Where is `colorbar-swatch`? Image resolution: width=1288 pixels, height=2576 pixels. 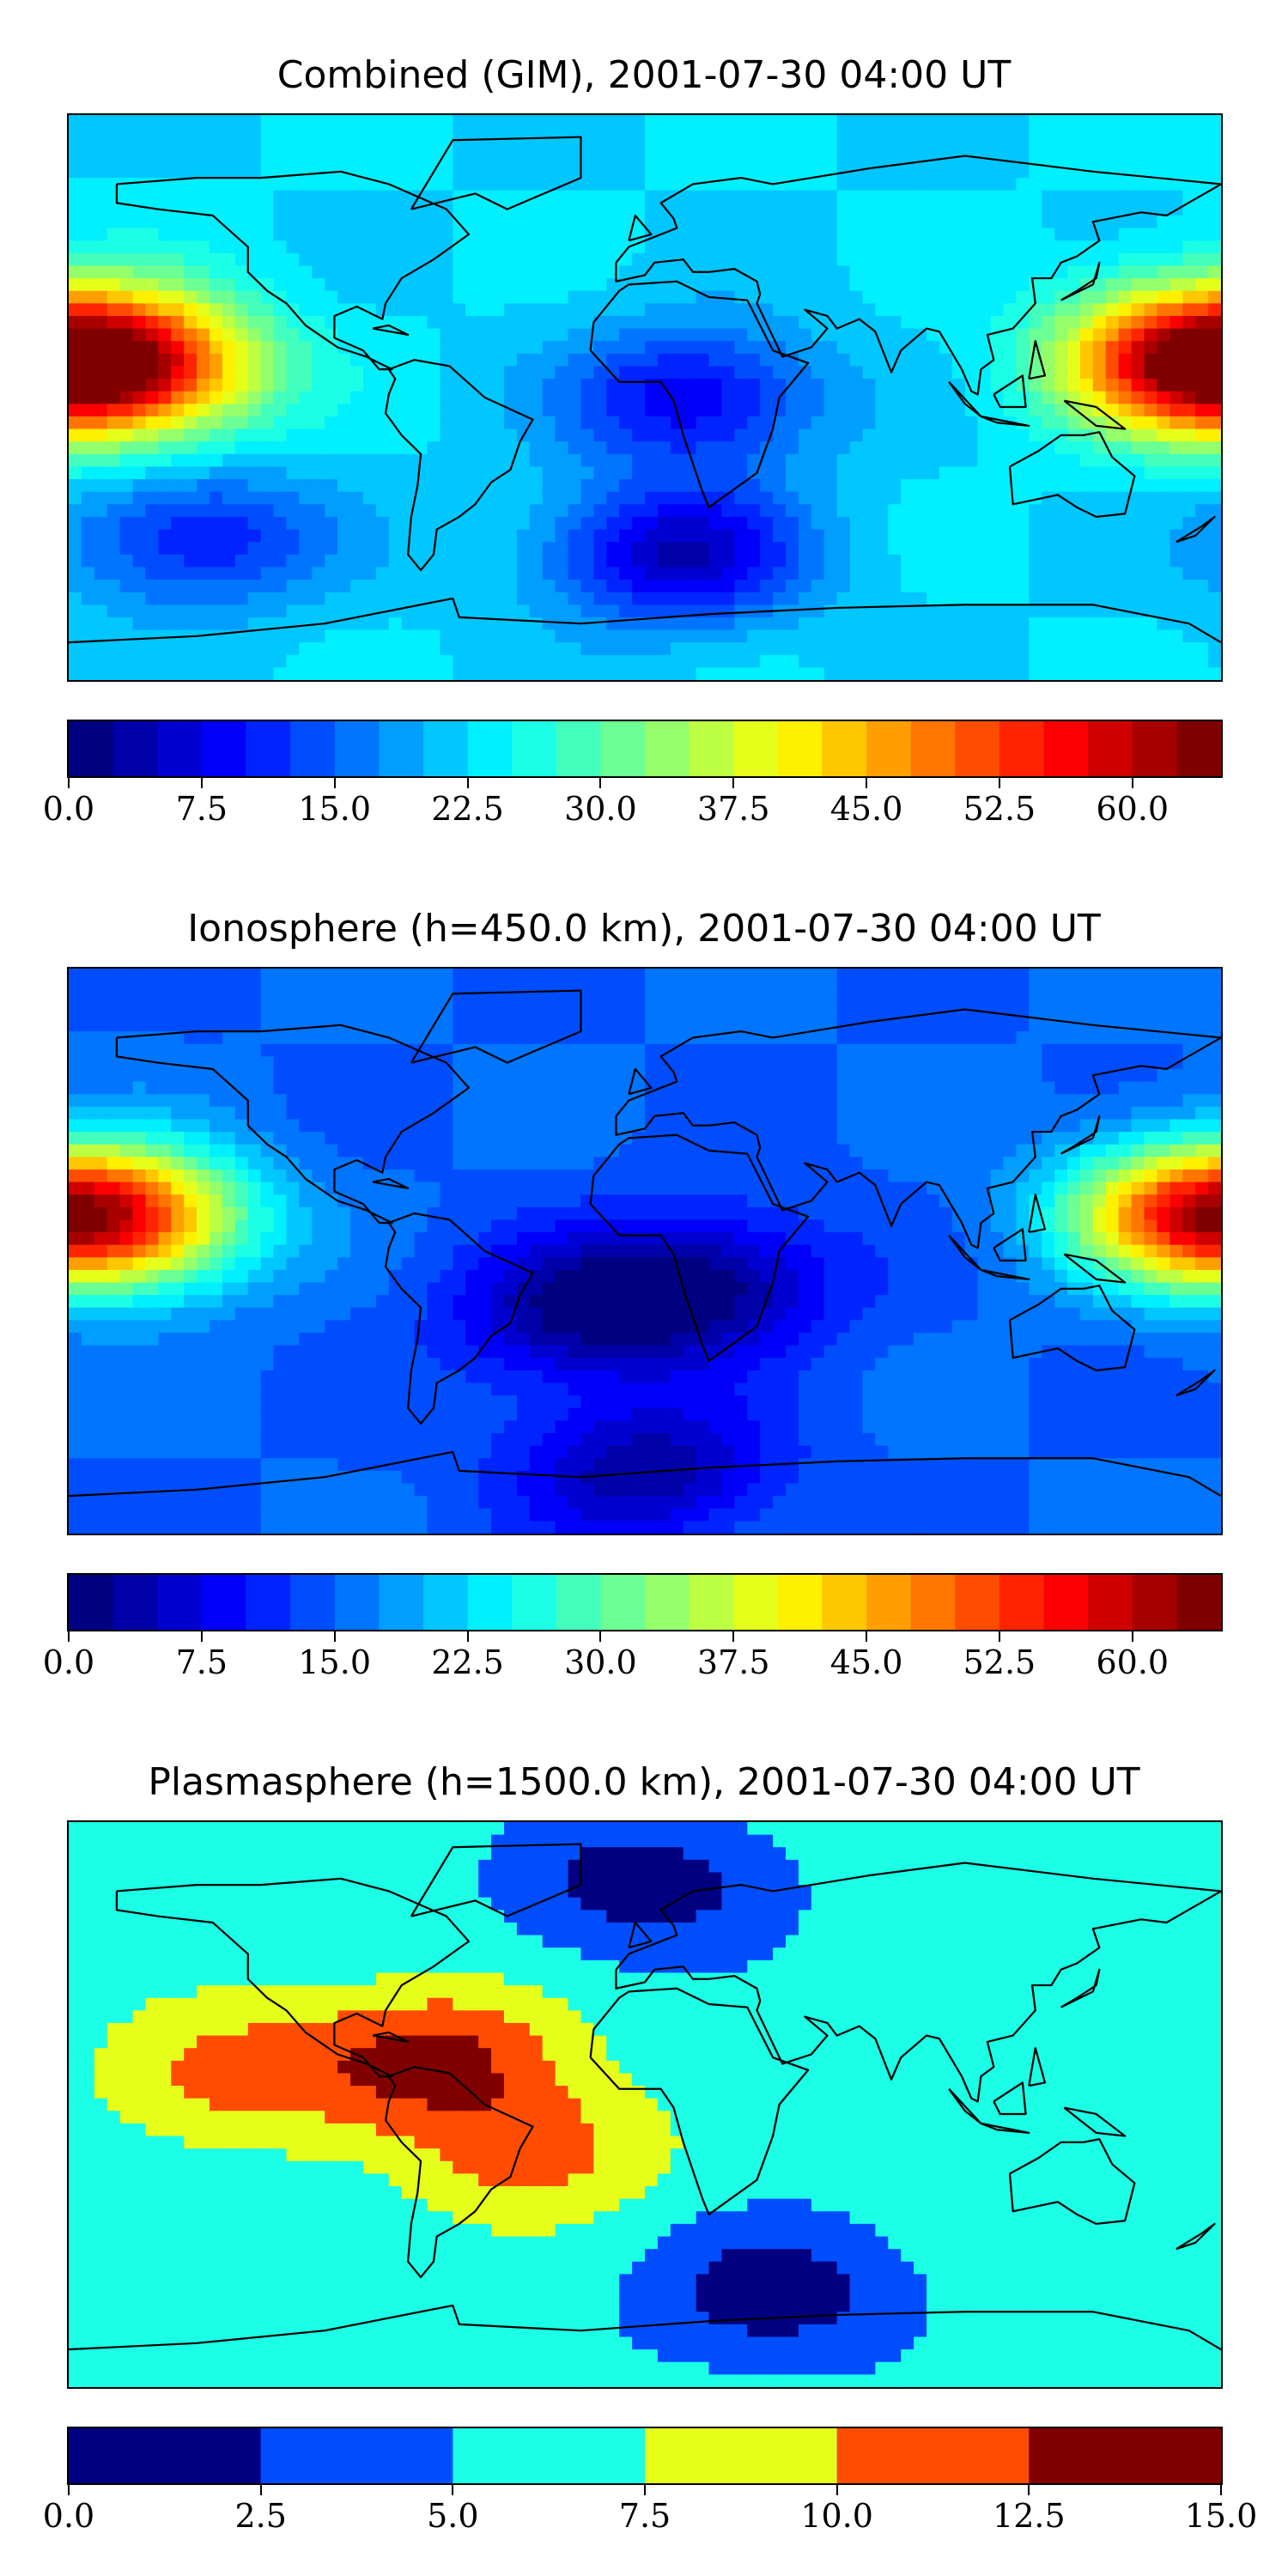
colorbar-swatch is located at coordinates (180, 748).